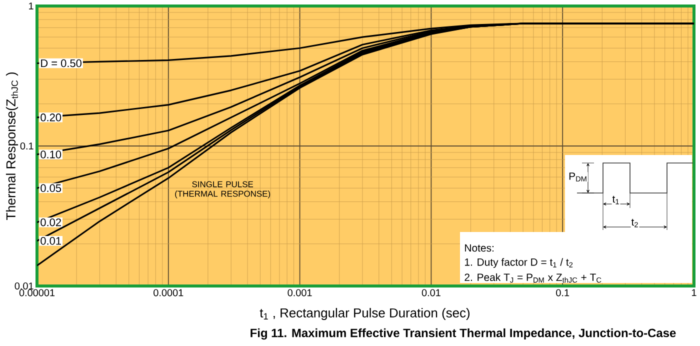  I want to click on annotation: t$_{1}$, so click(615, 200).